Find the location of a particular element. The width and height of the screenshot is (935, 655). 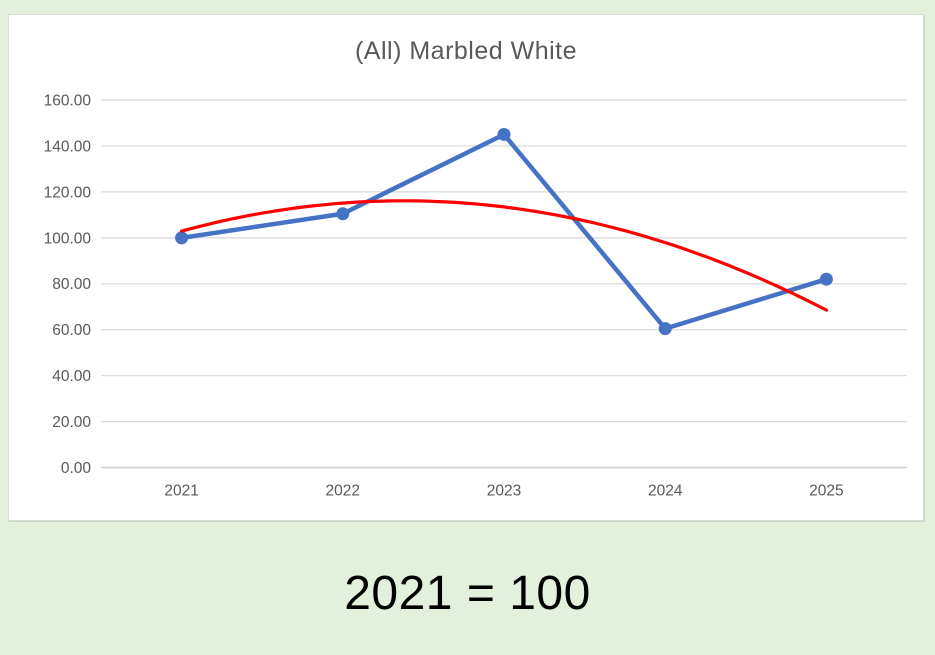

y-tick-label: 40.00 is located at coordinates (71, 376).